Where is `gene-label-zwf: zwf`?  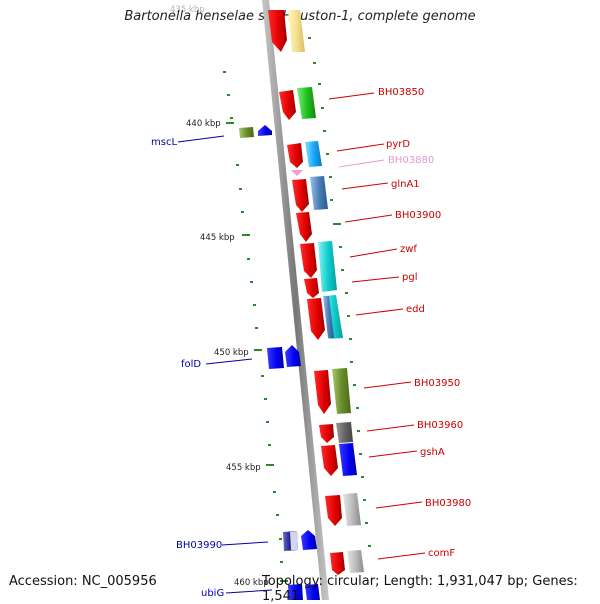
gene-label-zwf: zwf is located at coordinates (408, 249).